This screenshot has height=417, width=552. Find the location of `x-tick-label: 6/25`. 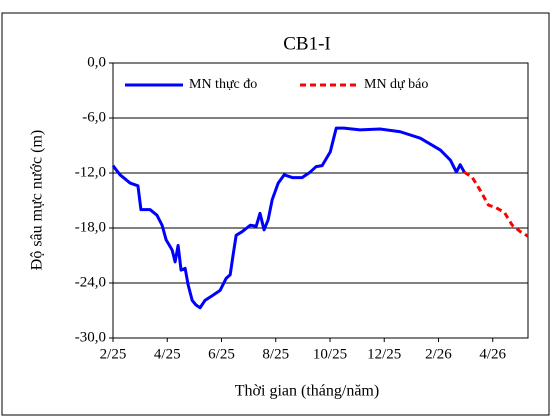

x-tick-label: 6/25 is located at coordinates (221, 354).